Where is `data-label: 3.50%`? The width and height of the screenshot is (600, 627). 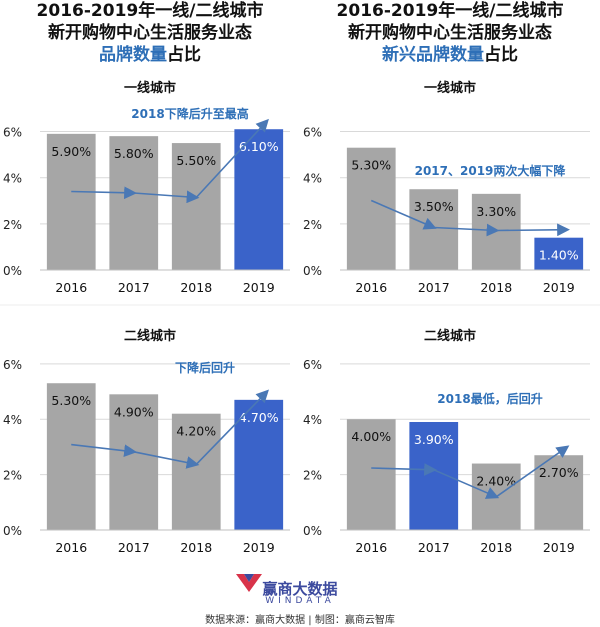
data-label: 3.50% is located at coordinates (434, 206).